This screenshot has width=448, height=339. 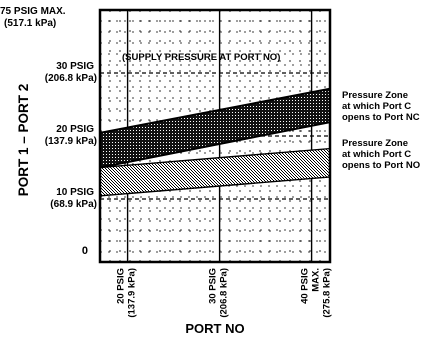 What do you see at coordinates (305, 286) in the screenshot?
I see `x-tick-label: 40 PSIG` at bounding box center [305, 286].